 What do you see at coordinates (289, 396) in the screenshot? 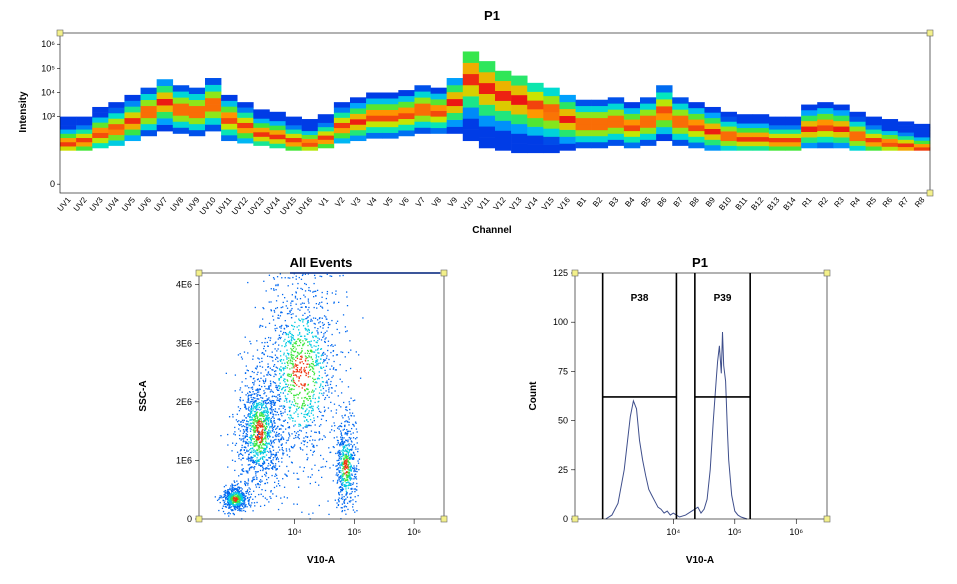
I see `scatter-points` at bounding box center [289, 396].